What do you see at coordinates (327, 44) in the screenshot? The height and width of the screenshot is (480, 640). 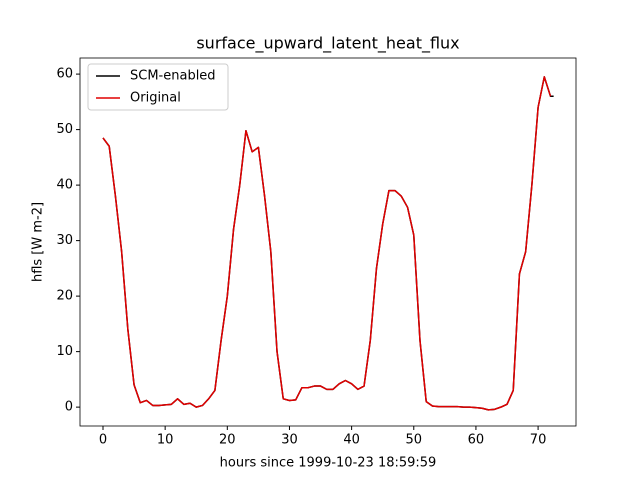 I see `chart-title: surface_upward_latent_heat_flux` at bounding box center [327, 44].